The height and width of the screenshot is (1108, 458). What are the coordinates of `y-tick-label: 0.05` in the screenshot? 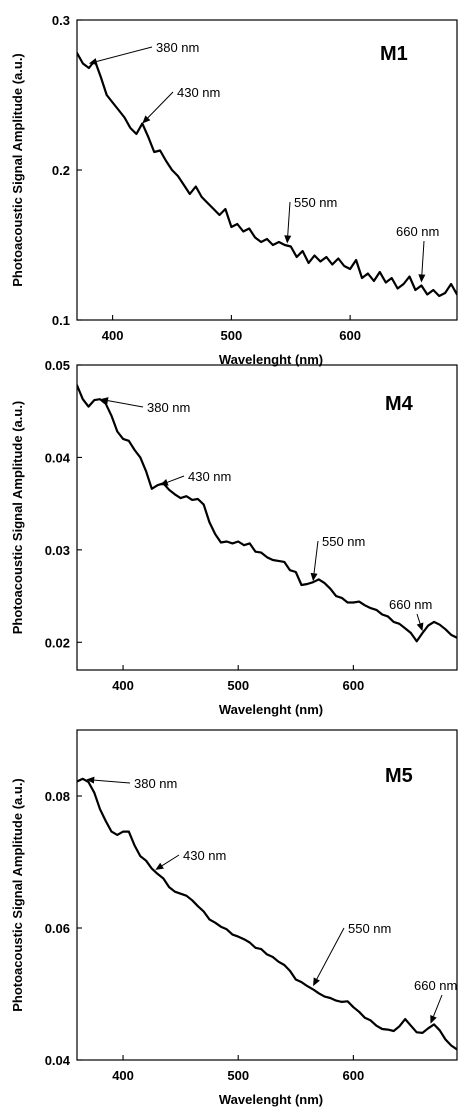 It's located at (57, 365).